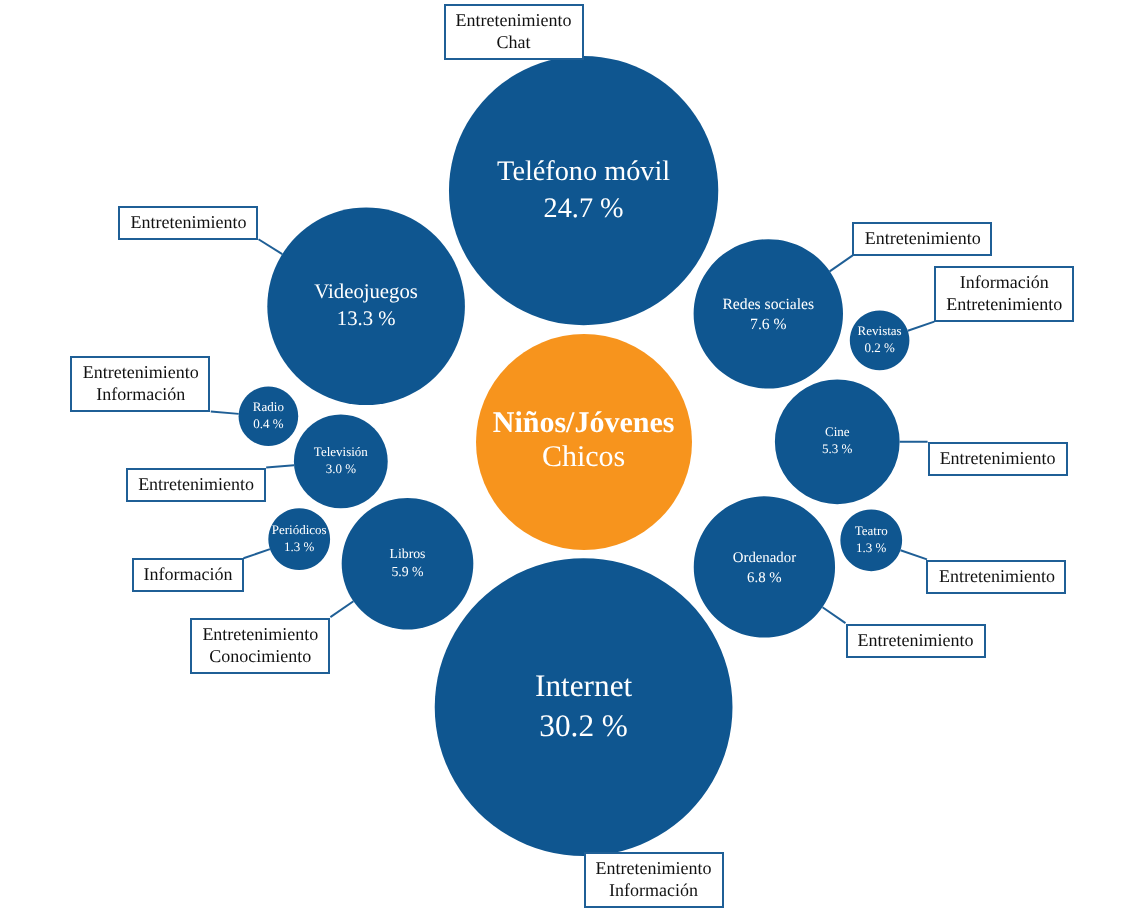 The height and width of the screenshot is (912, 1148). What do you see at coordinates (1004, 293) in the screenshot?
I see `text: Información Entretenimiento` at bounding box center [1004, 293].